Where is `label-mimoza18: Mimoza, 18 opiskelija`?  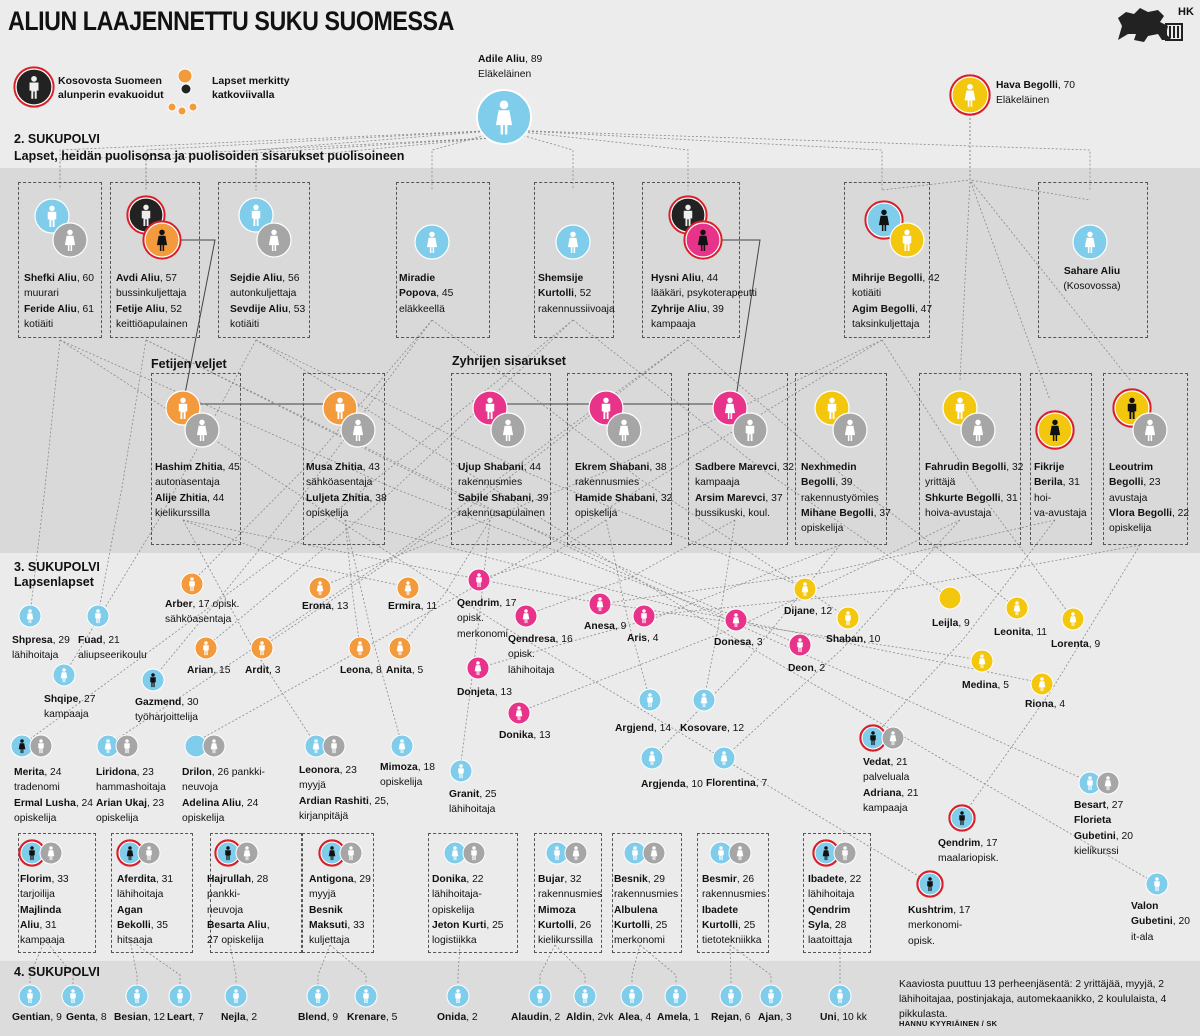 label-mimoza18: Mimoza, 18 opiskelija is located at coordinates (407, 775).